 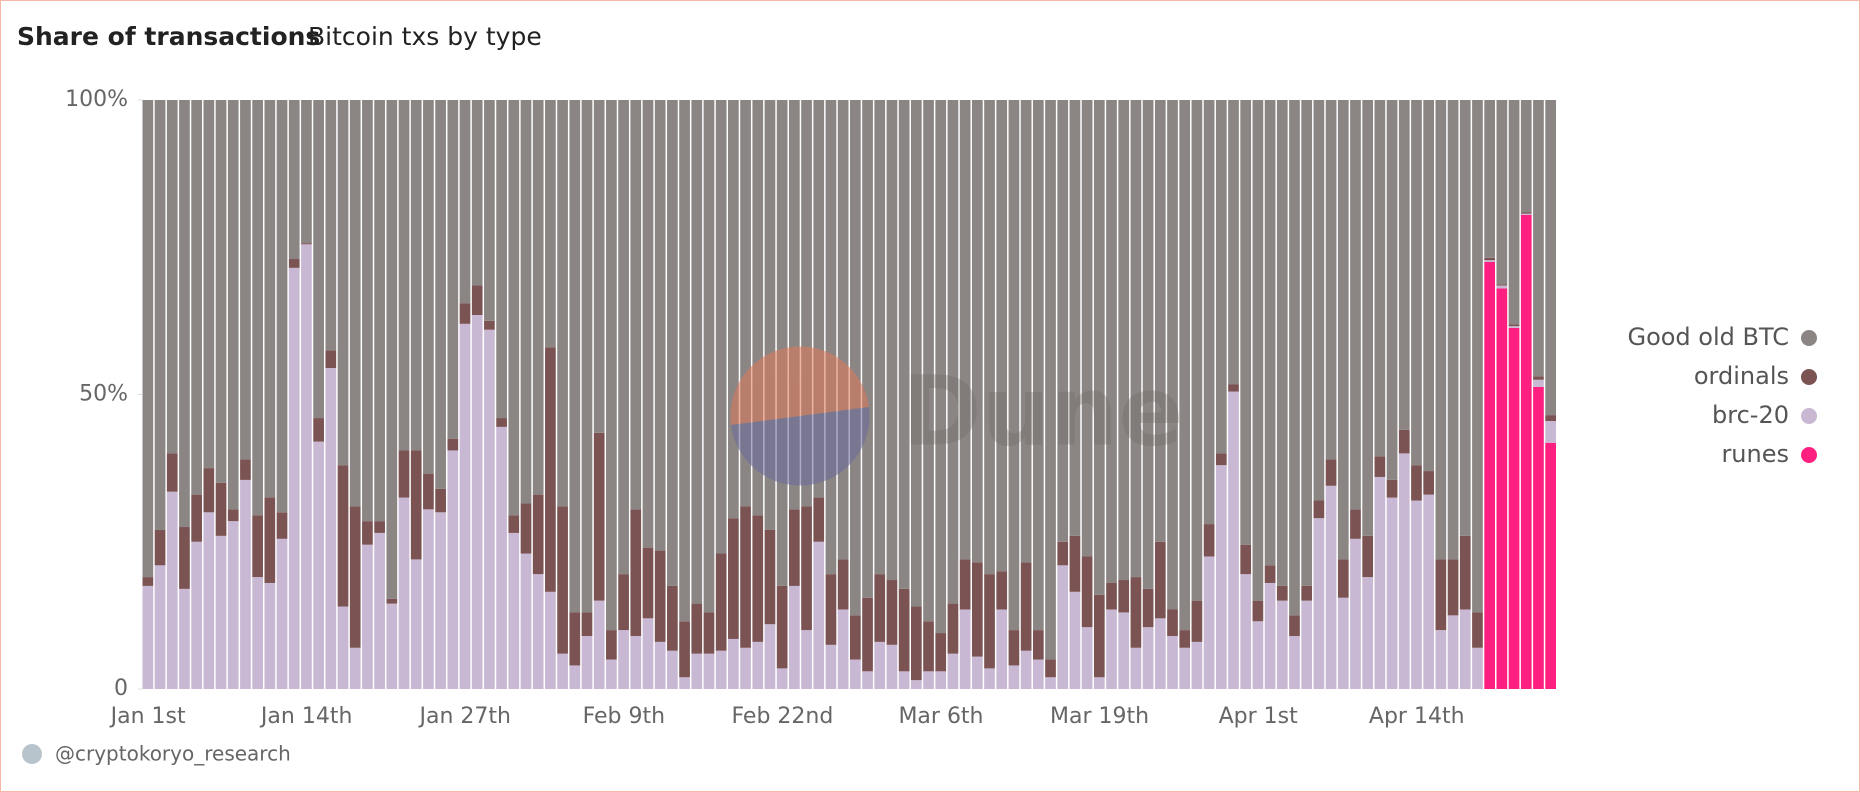 I want to click on footer-icon, so click(x=32, y=754).